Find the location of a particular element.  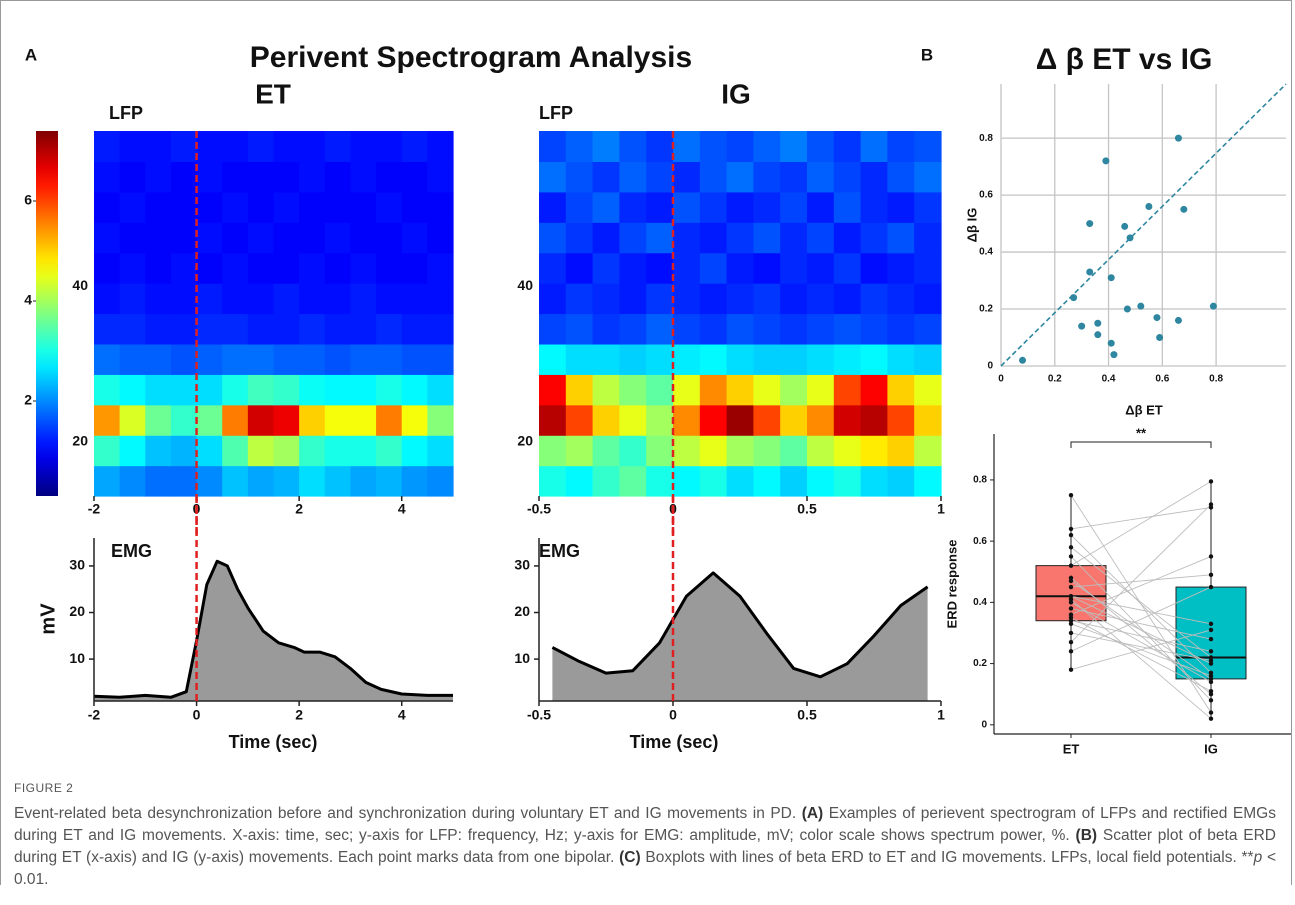

panel-label: B is located at coordinates (927, 54).